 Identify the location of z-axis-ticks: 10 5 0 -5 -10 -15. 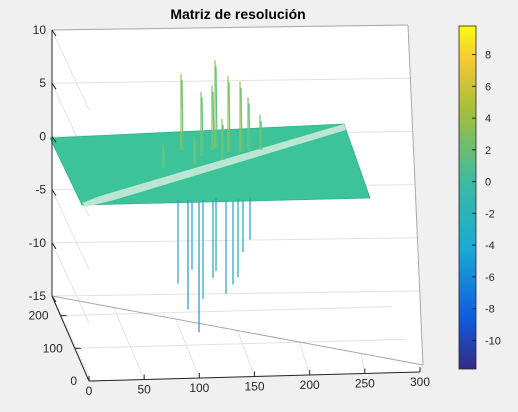
(43, 163).